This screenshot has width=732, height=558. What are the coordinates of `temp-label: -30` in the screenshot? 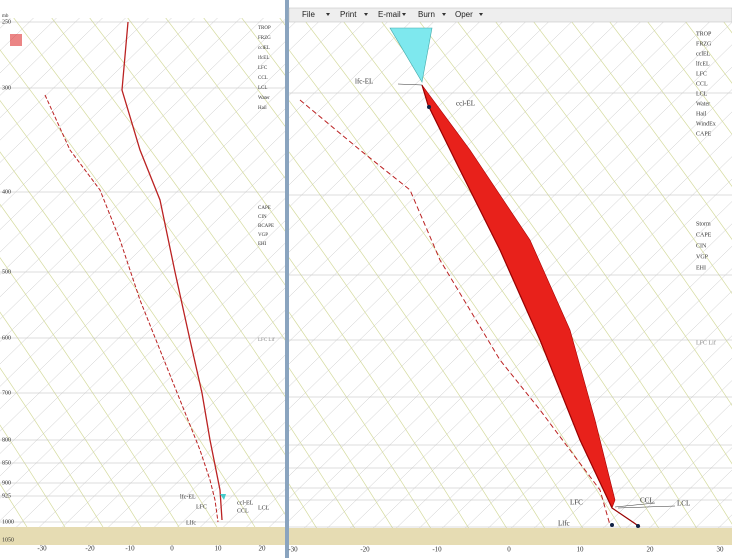 It's located at (293, 550).